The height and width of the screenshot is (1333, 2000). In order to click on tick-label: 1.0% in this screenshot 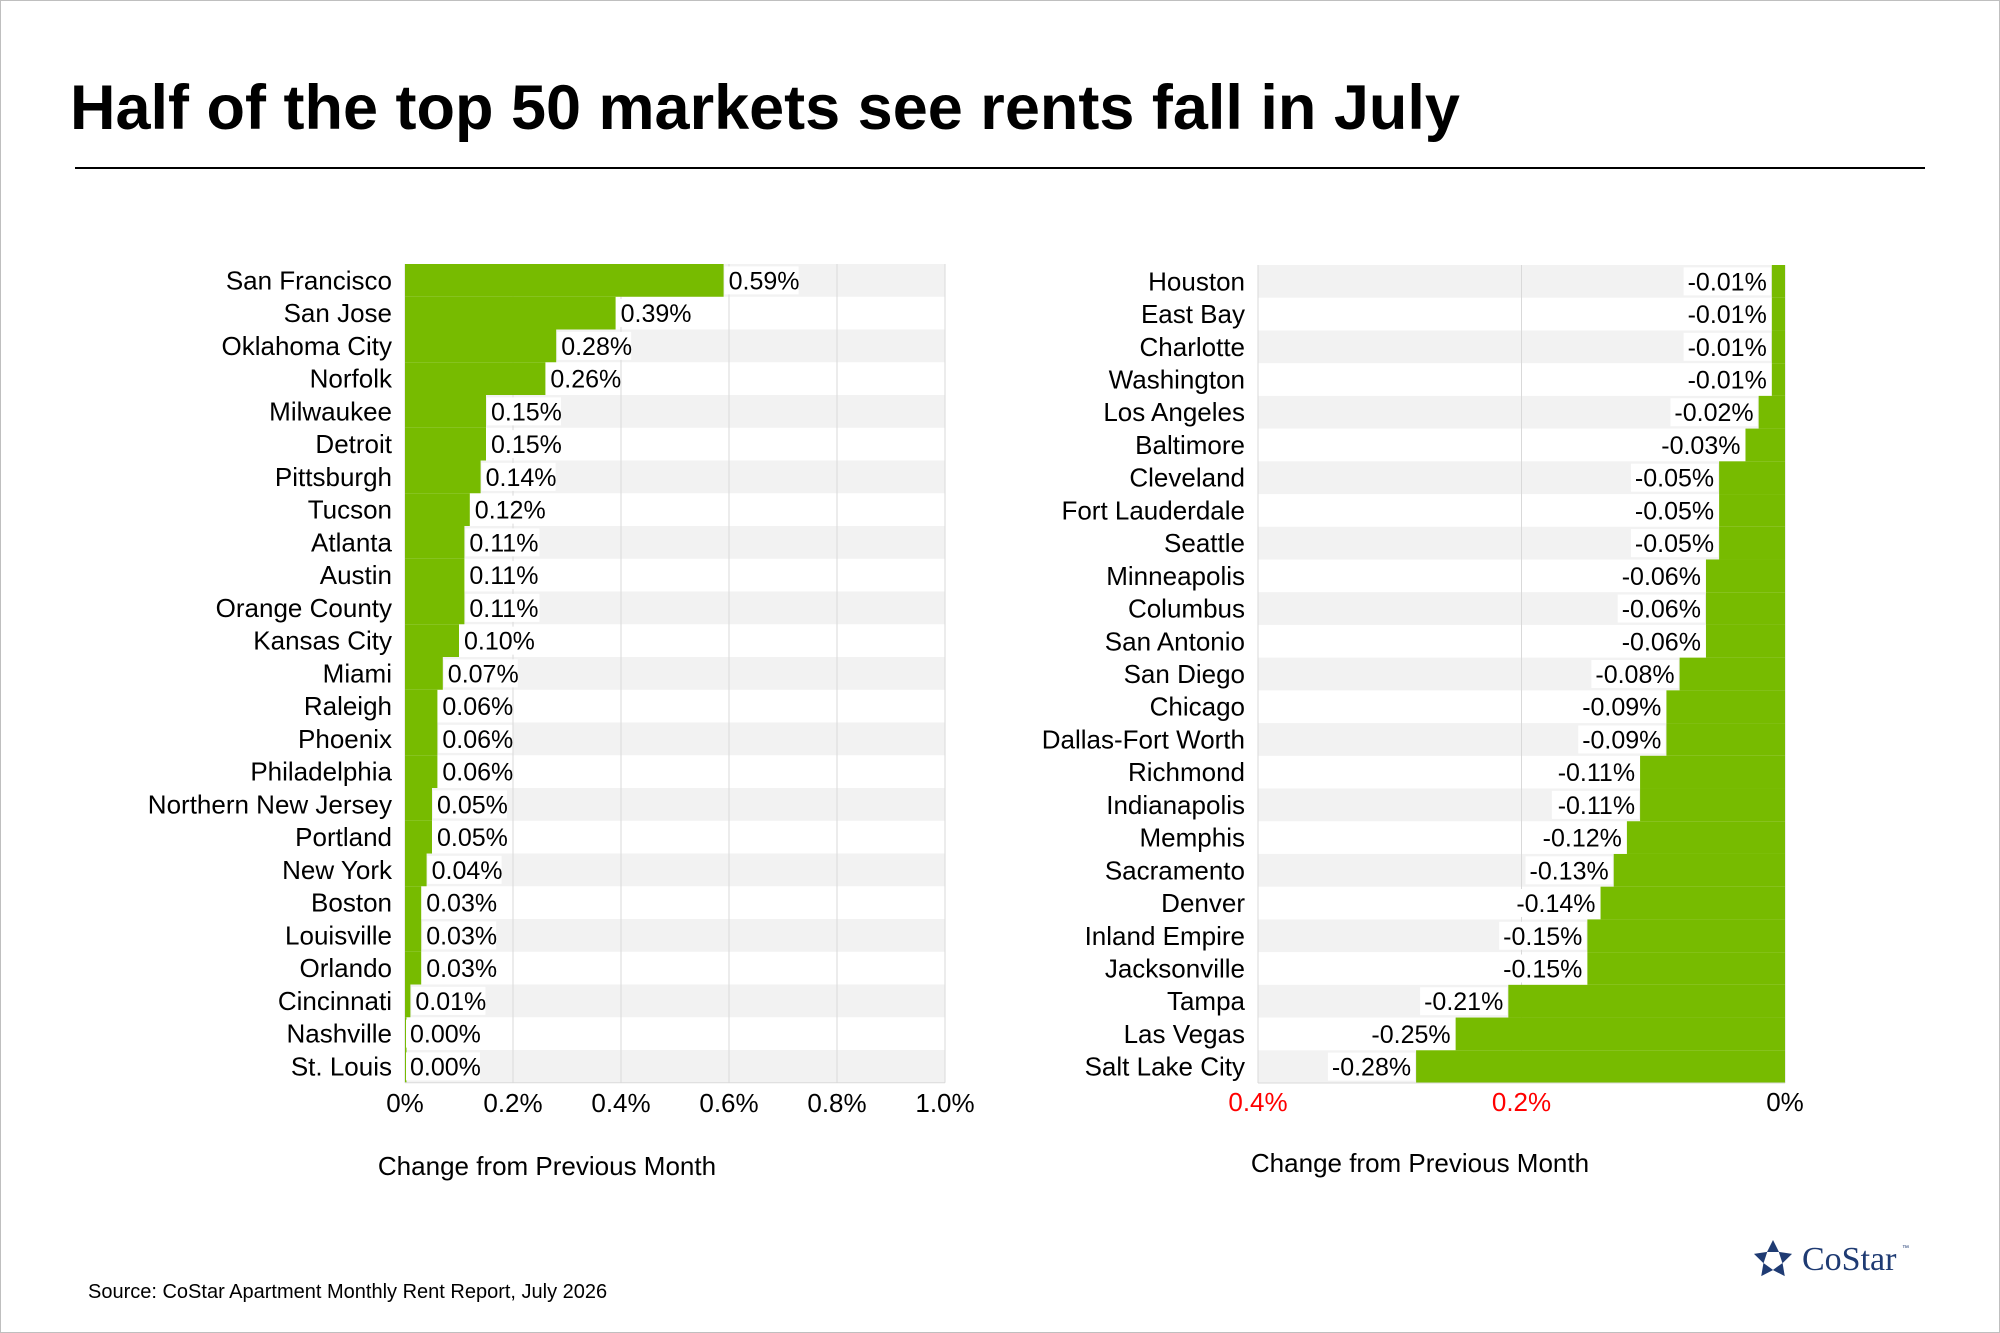, I will do `click(944, 1103)`.